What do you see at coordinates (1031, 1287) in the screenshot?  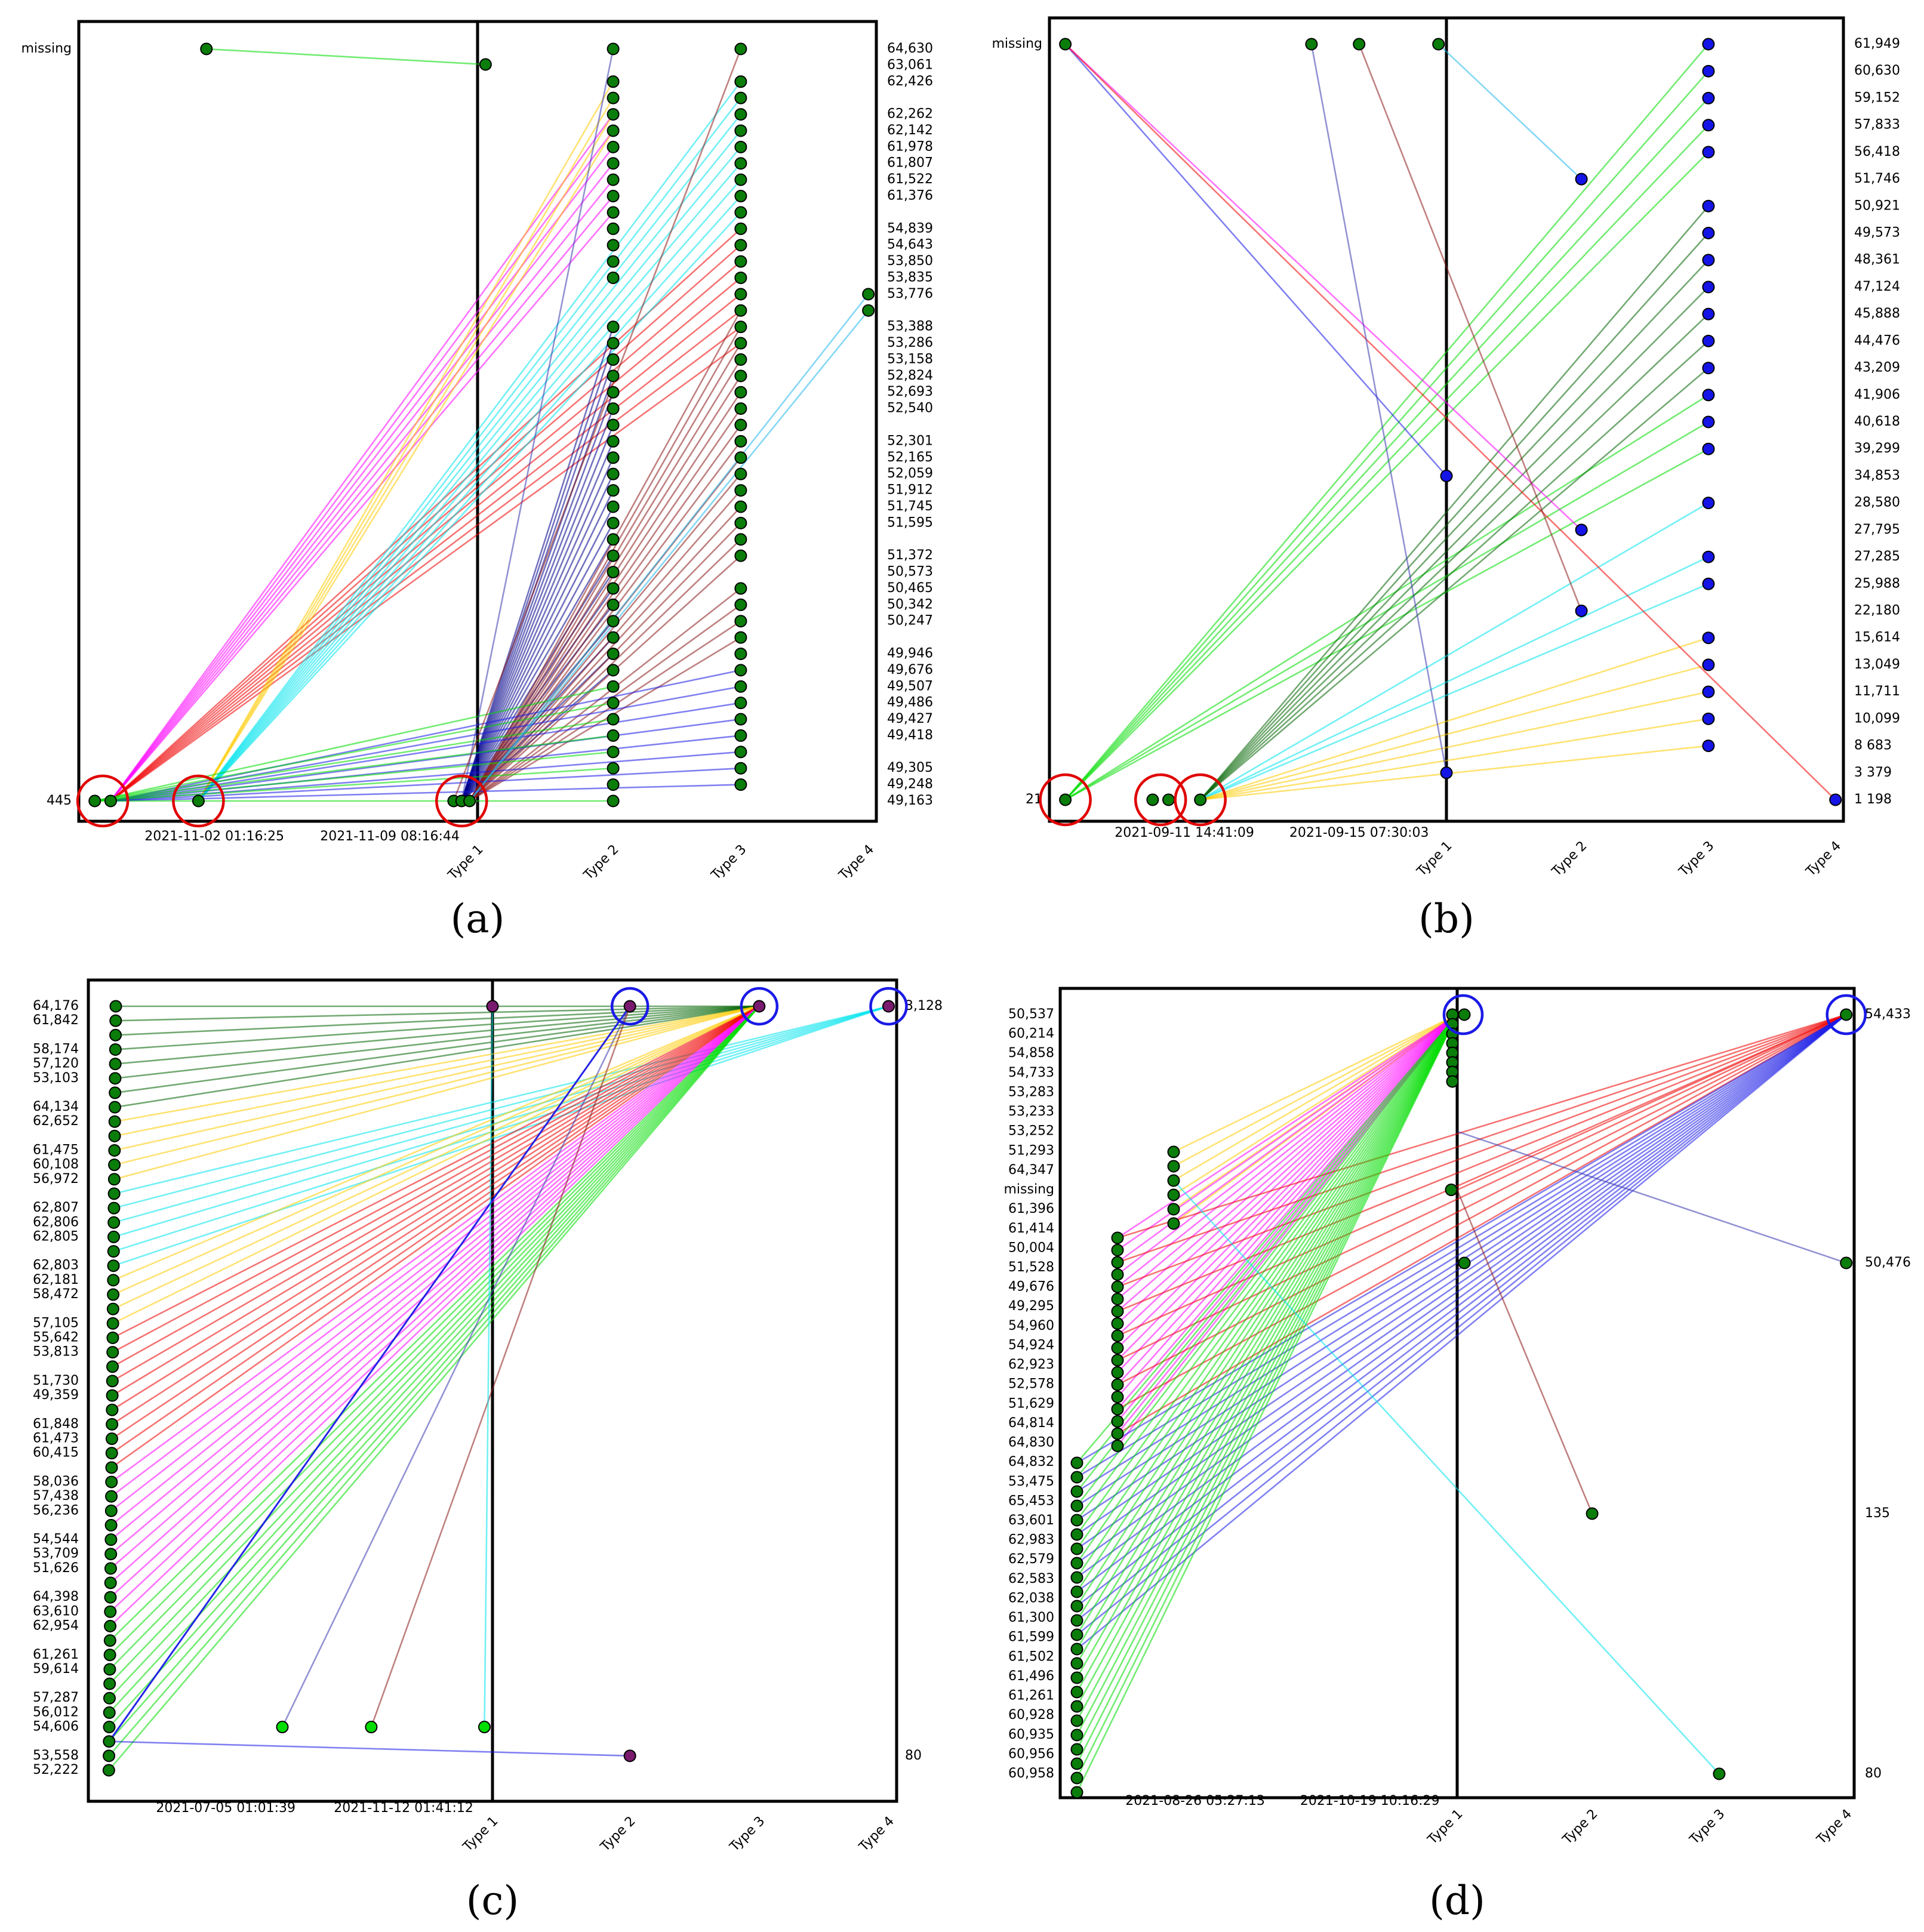 I see `left-value-label: 49,676` at bounding box center [1031, 1287].